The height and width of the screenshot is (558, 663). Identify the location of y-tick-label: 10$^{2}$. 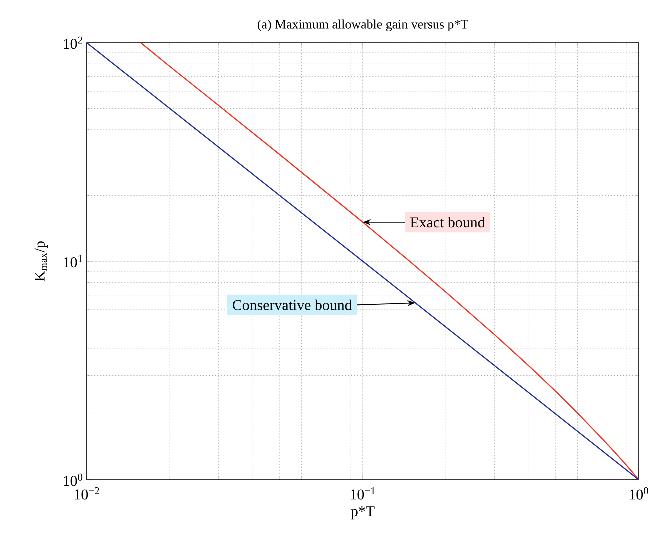
(73, 43).